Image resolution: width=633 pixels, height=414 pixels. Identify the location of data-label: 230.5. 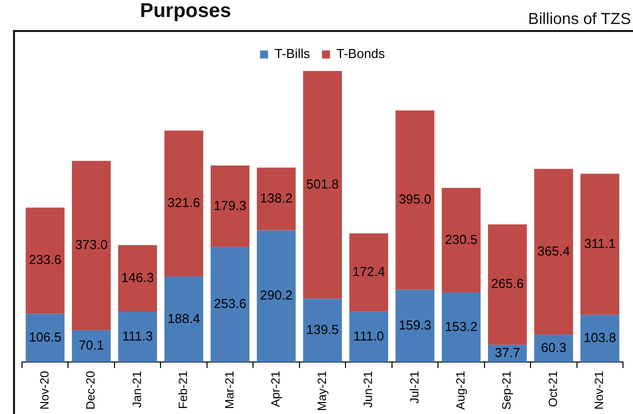
(461, 239).